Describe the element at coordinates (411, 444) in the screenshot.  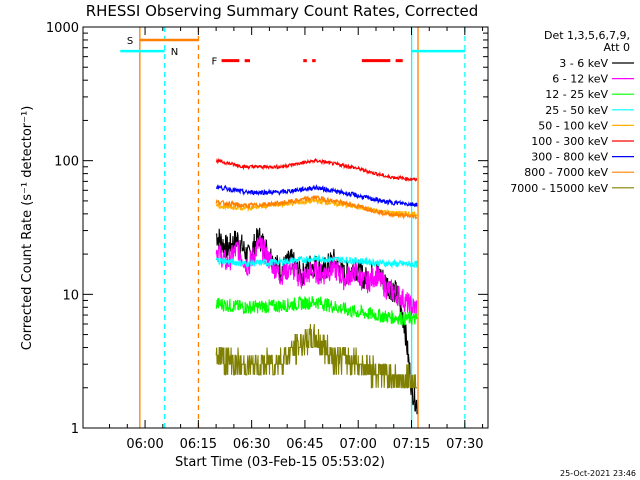
I see `x-tick-label: 07:15` at that location.